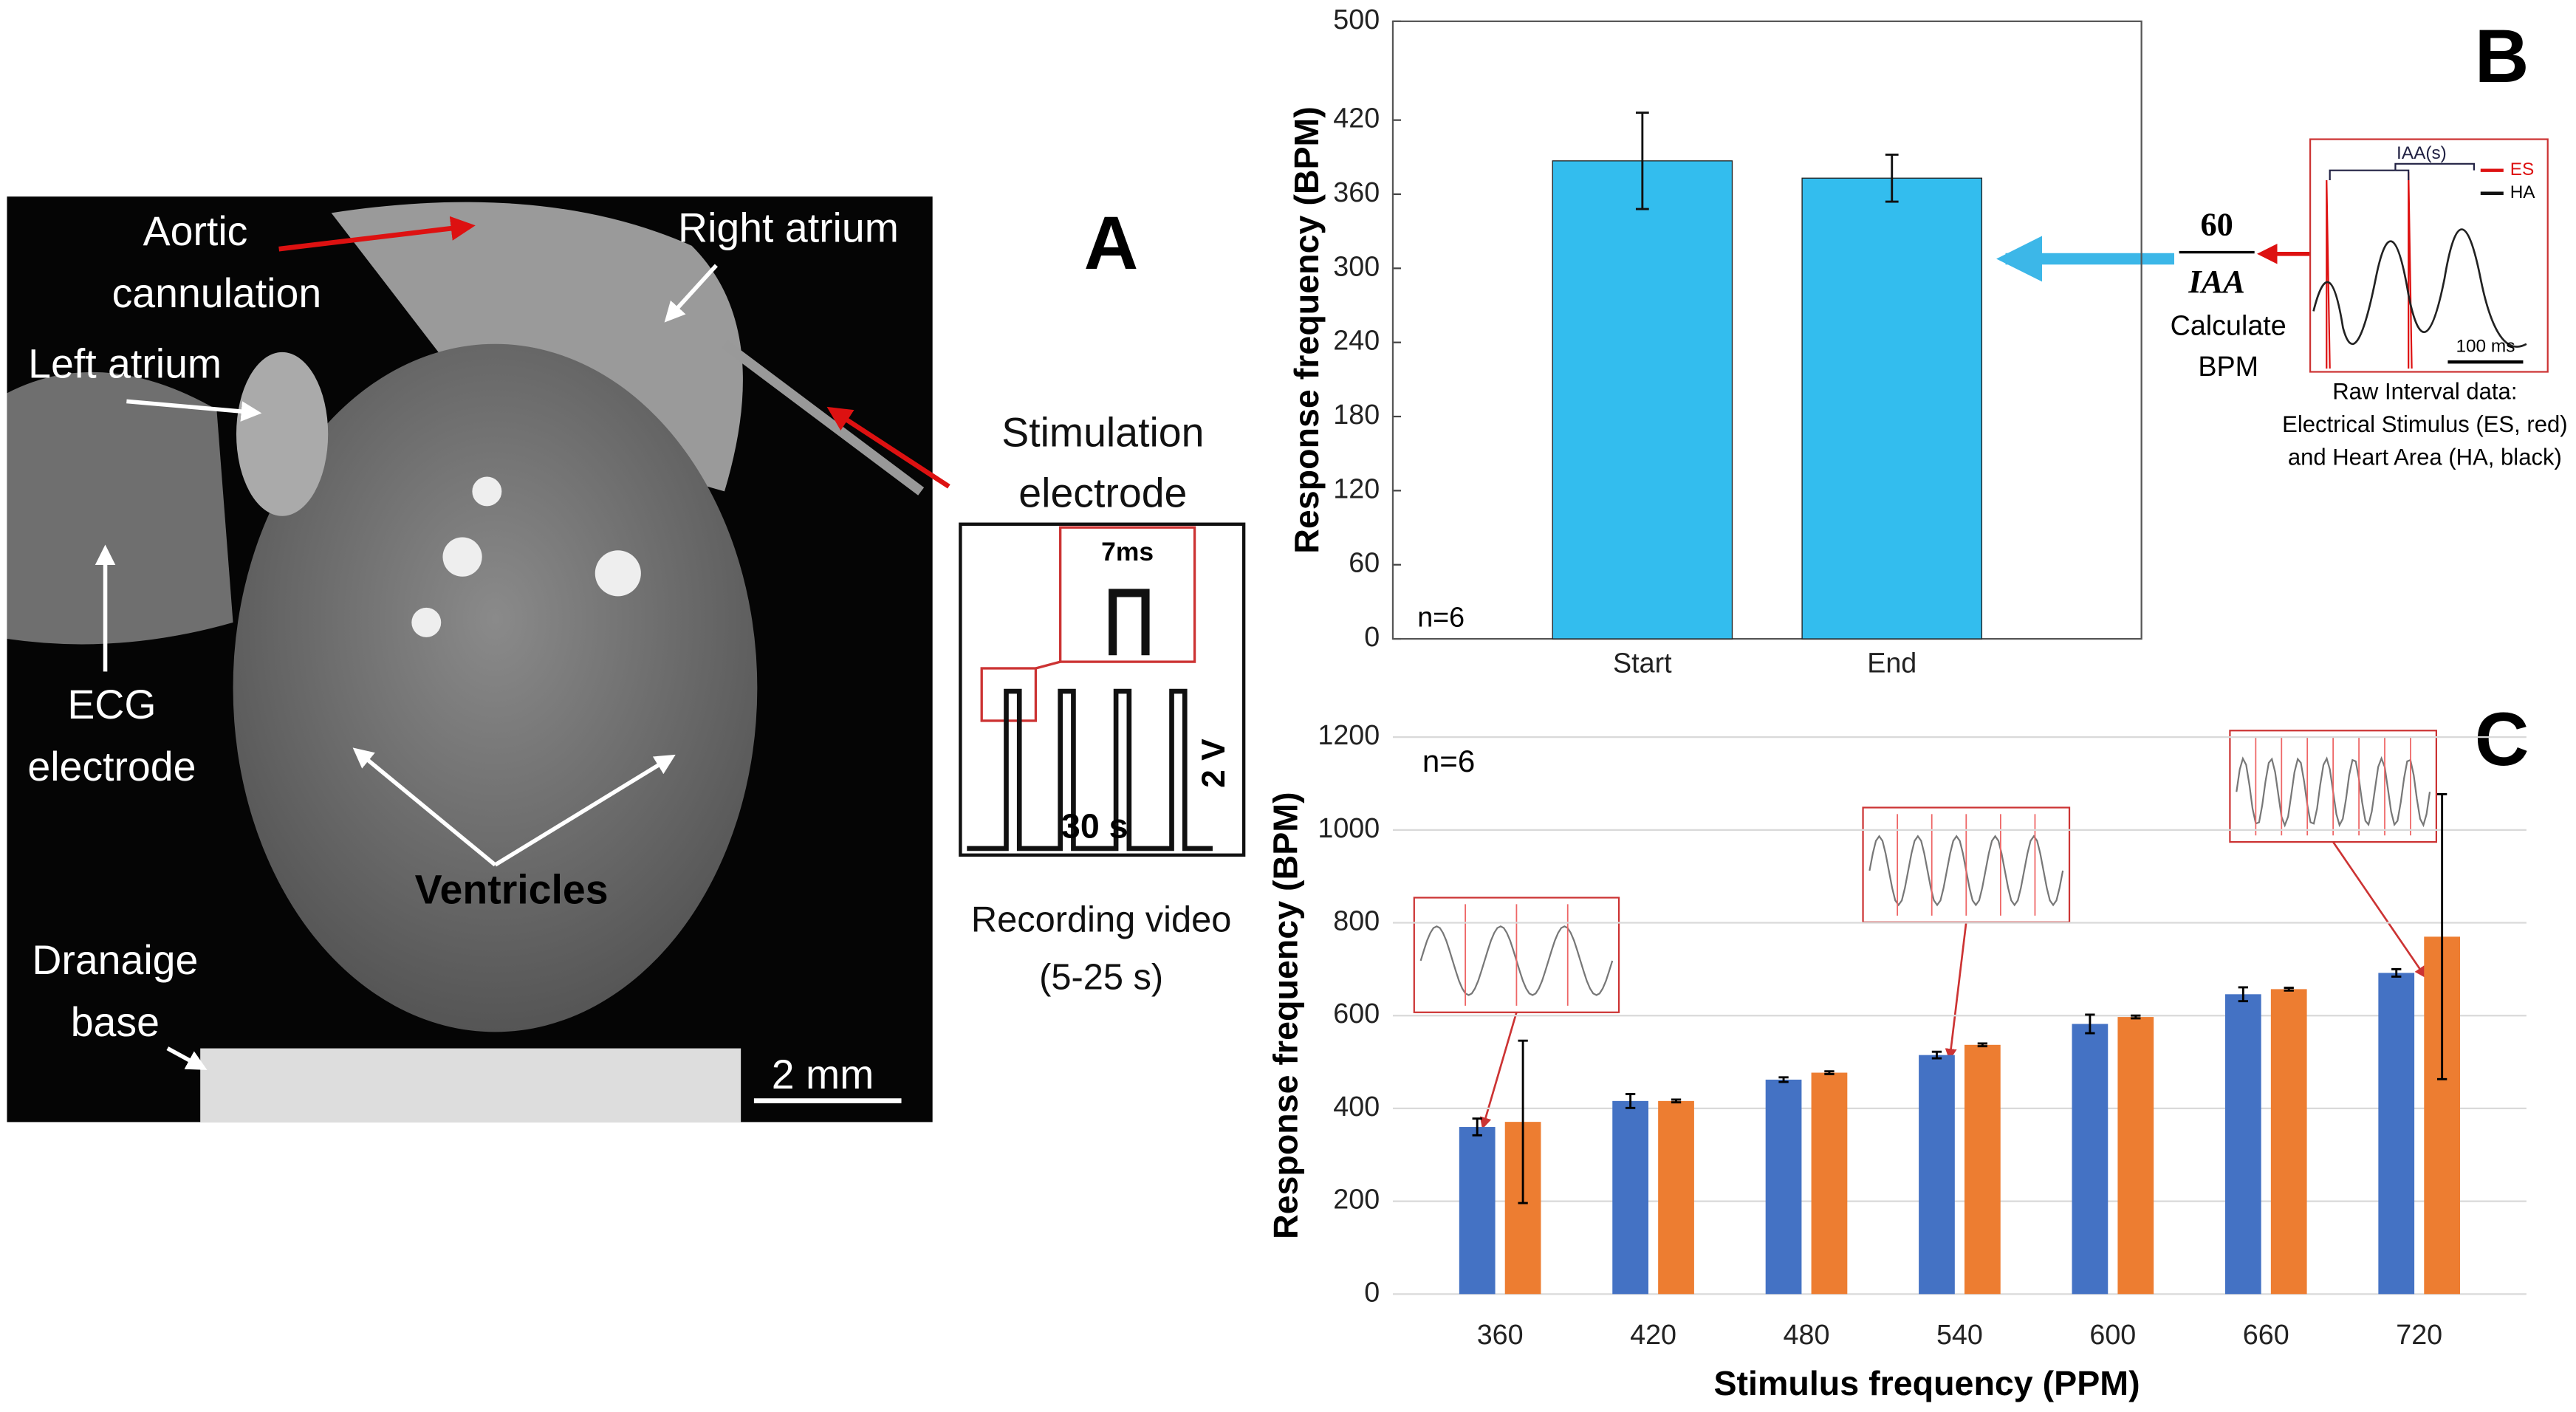 Image resolution: width=2576 pixels, height=1412 pixels. What do you see at coordinates (1102, 433) in the screenshot?
I see `annotation: Stimulation` at bounding box center [1102, 433].